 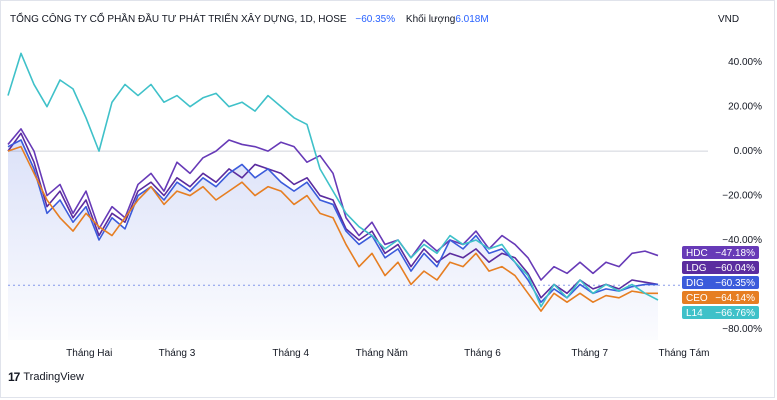 I want to click on volume-value: 6.018M, so click(x=472, y=19).